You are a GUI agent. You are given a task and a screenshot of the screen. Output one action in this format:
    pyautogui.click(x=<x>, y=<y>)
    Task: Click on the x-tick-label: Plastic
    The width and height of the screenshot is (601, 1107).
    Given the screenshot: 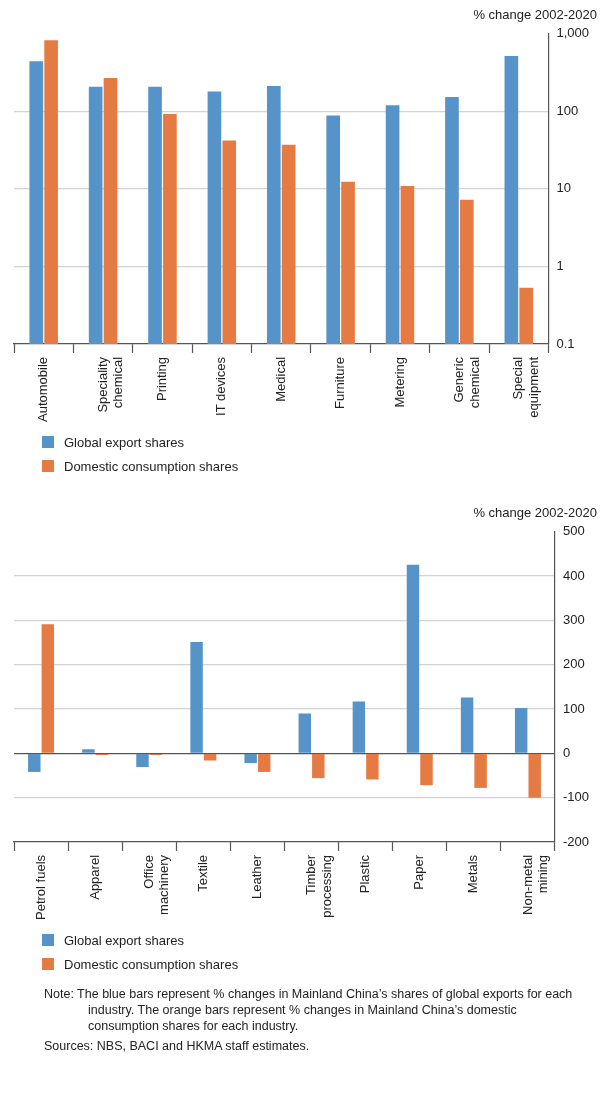 What is the action you would take?
    pyautogui.click(x=365, y=874)
    